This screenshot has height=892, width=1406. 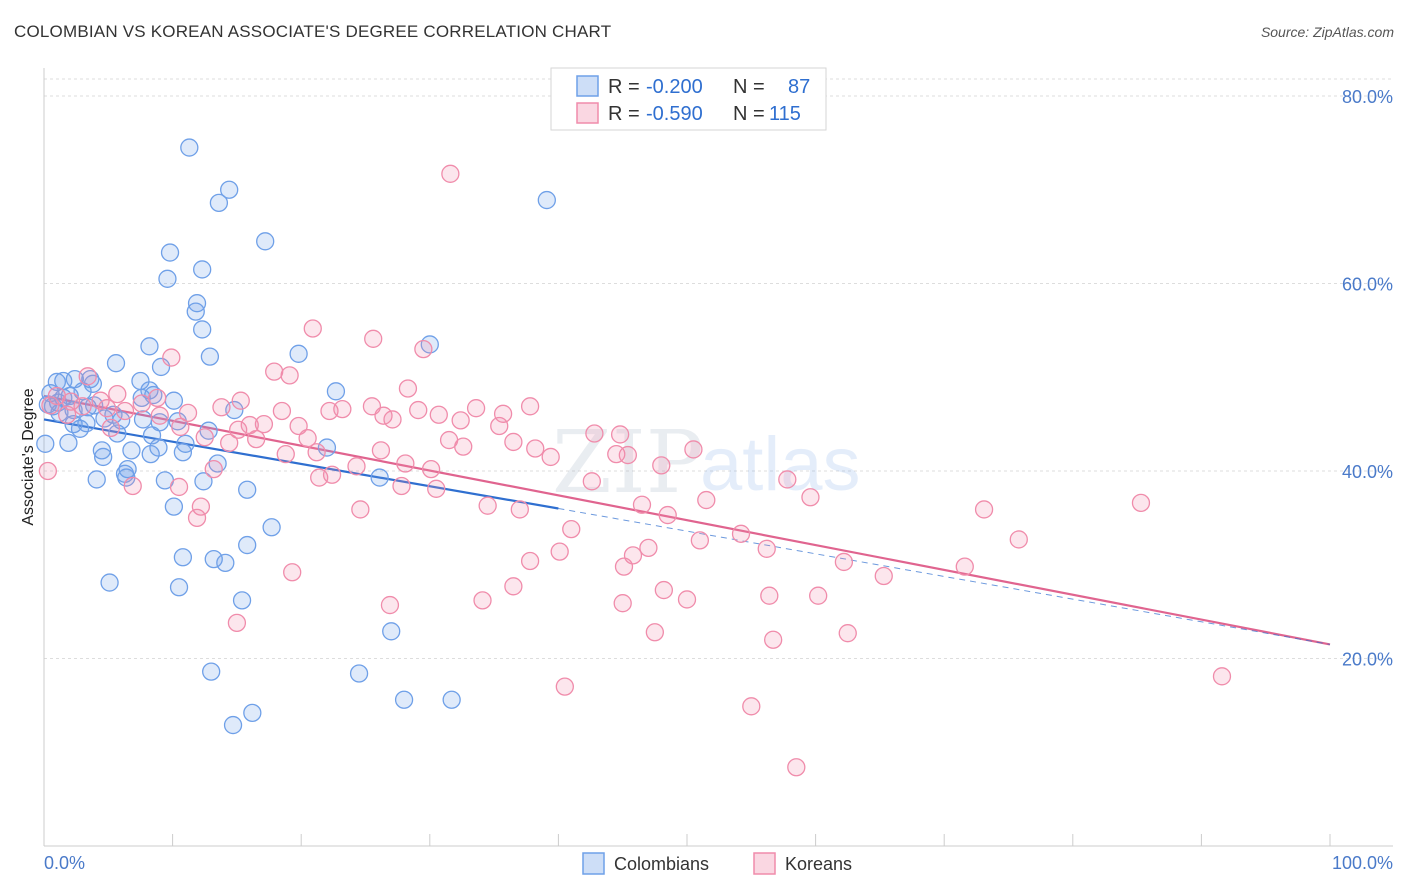 What do you see at coordinates (624, 114) in the screenshot?
I see `legend-r-label-2: R =` at bounding box center [624, 114].